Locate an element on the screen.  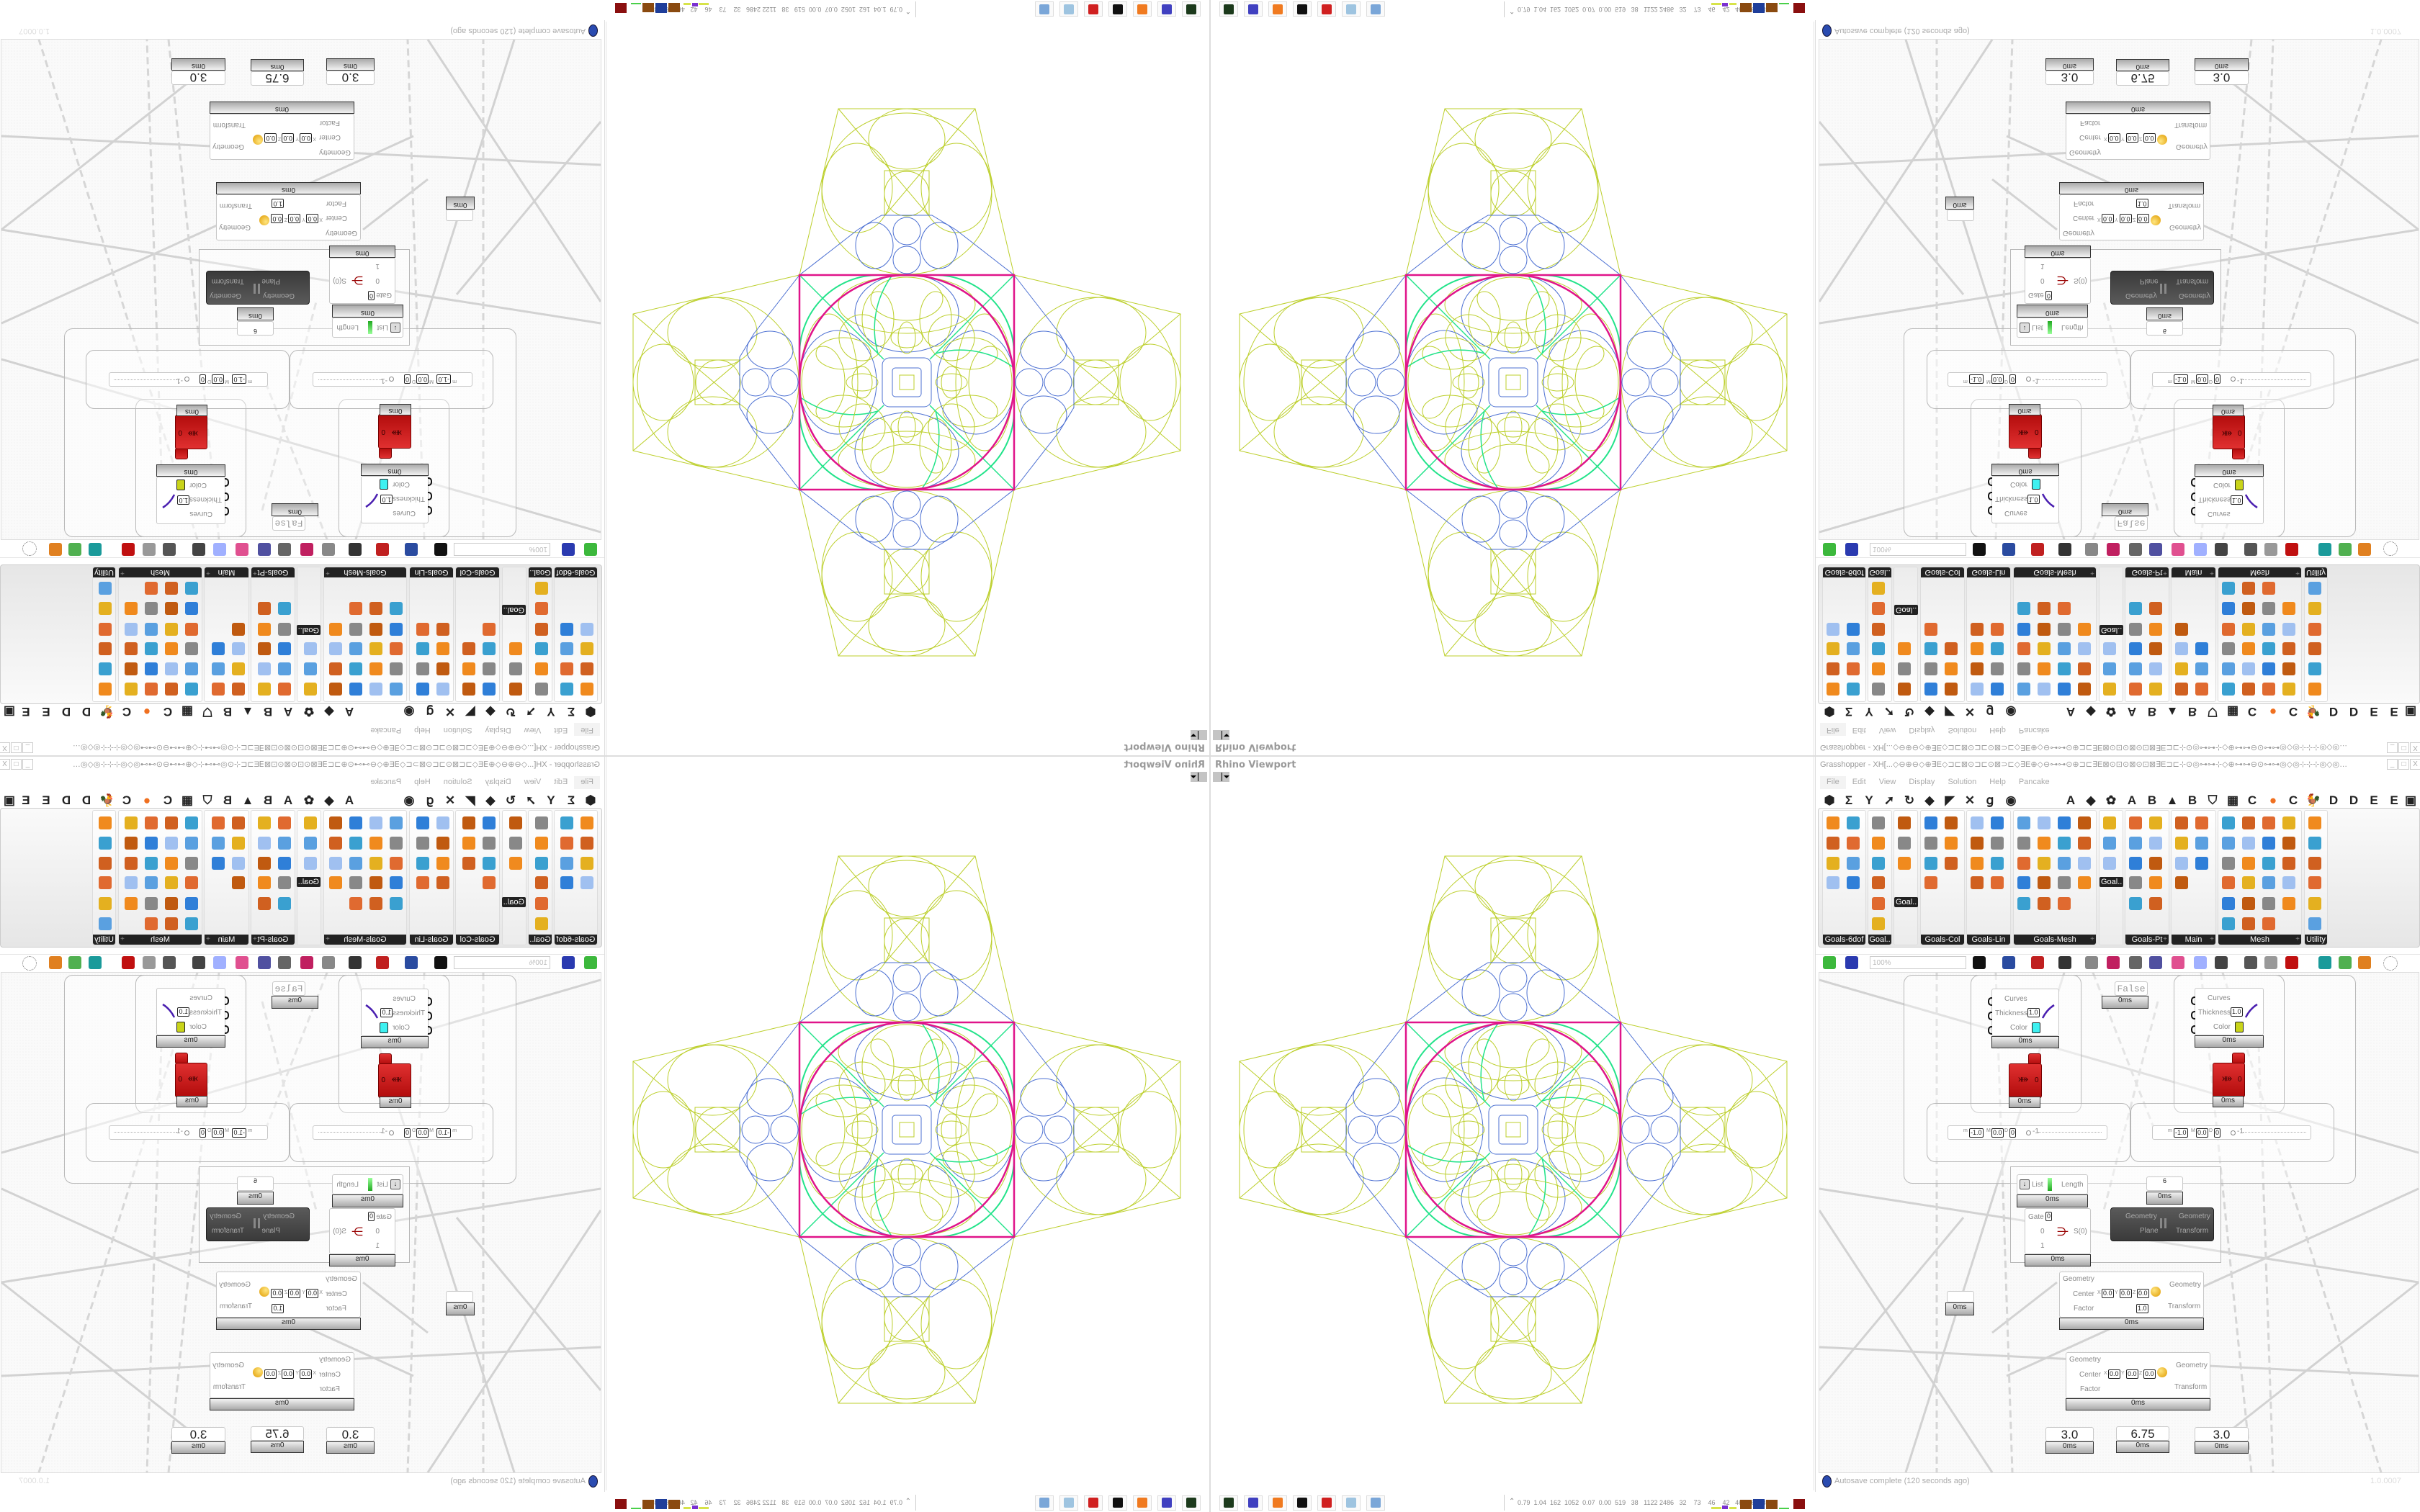
geometry-param is located at coordinates (459, 215).